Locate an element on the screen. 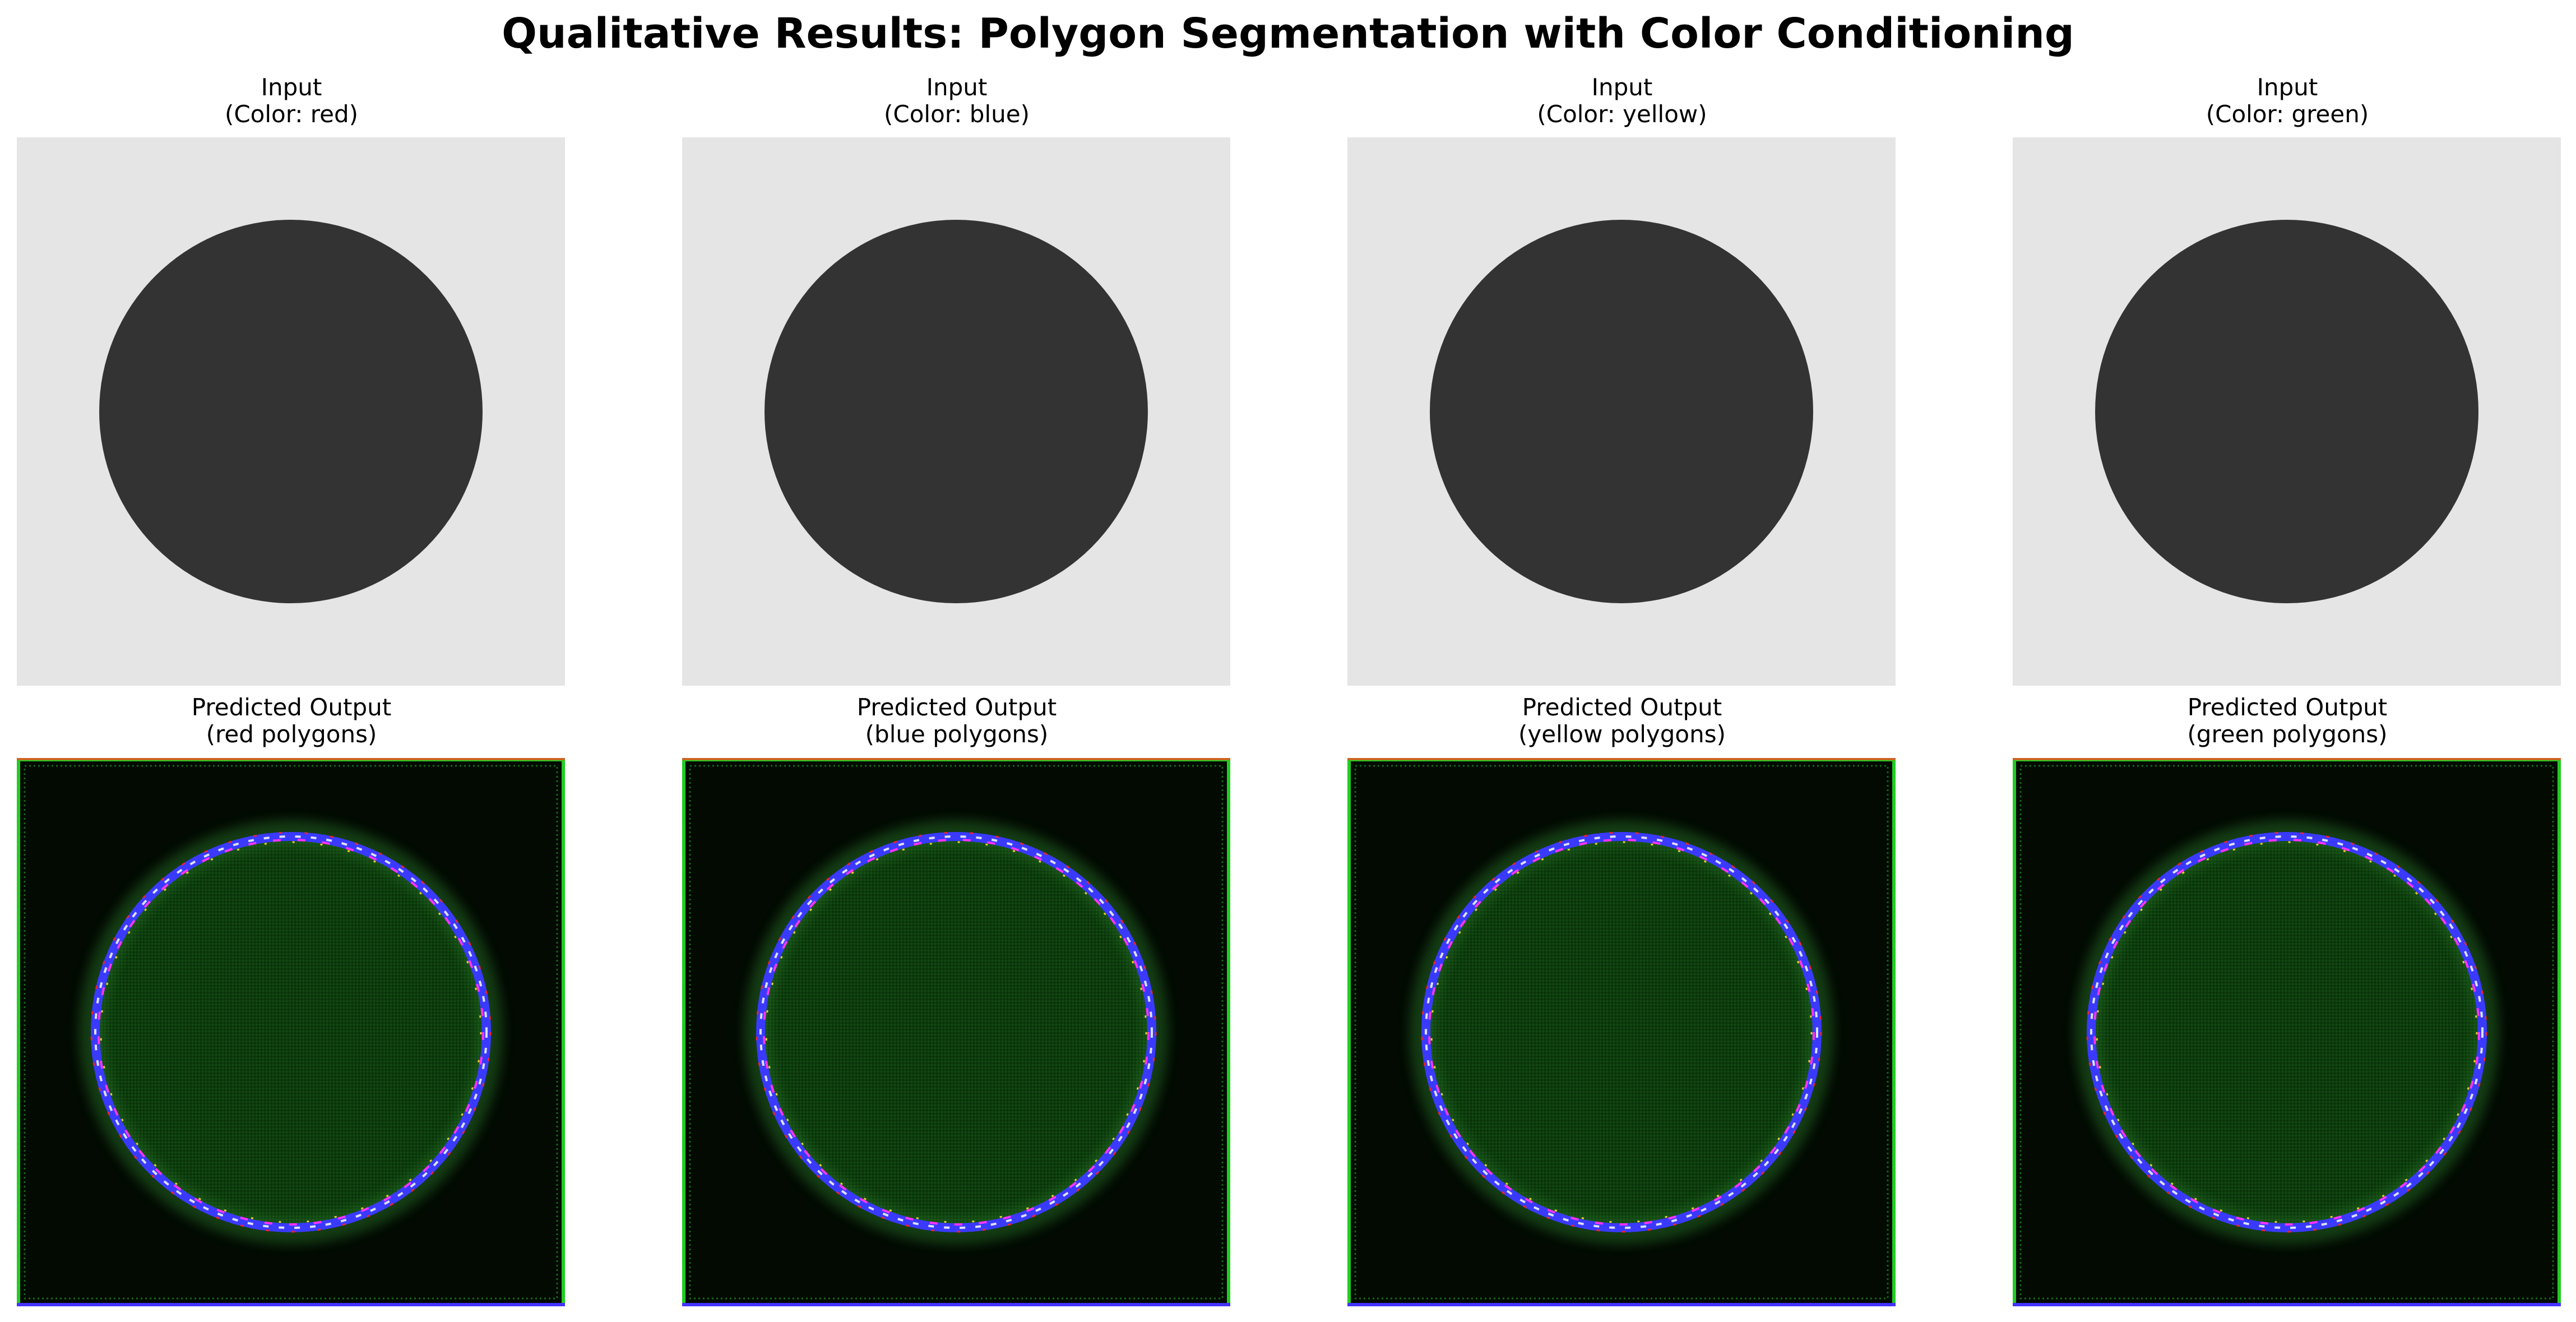 This screenshot has height=1322, width=2576. output-image-green is located at coordinates (2287, 1032).